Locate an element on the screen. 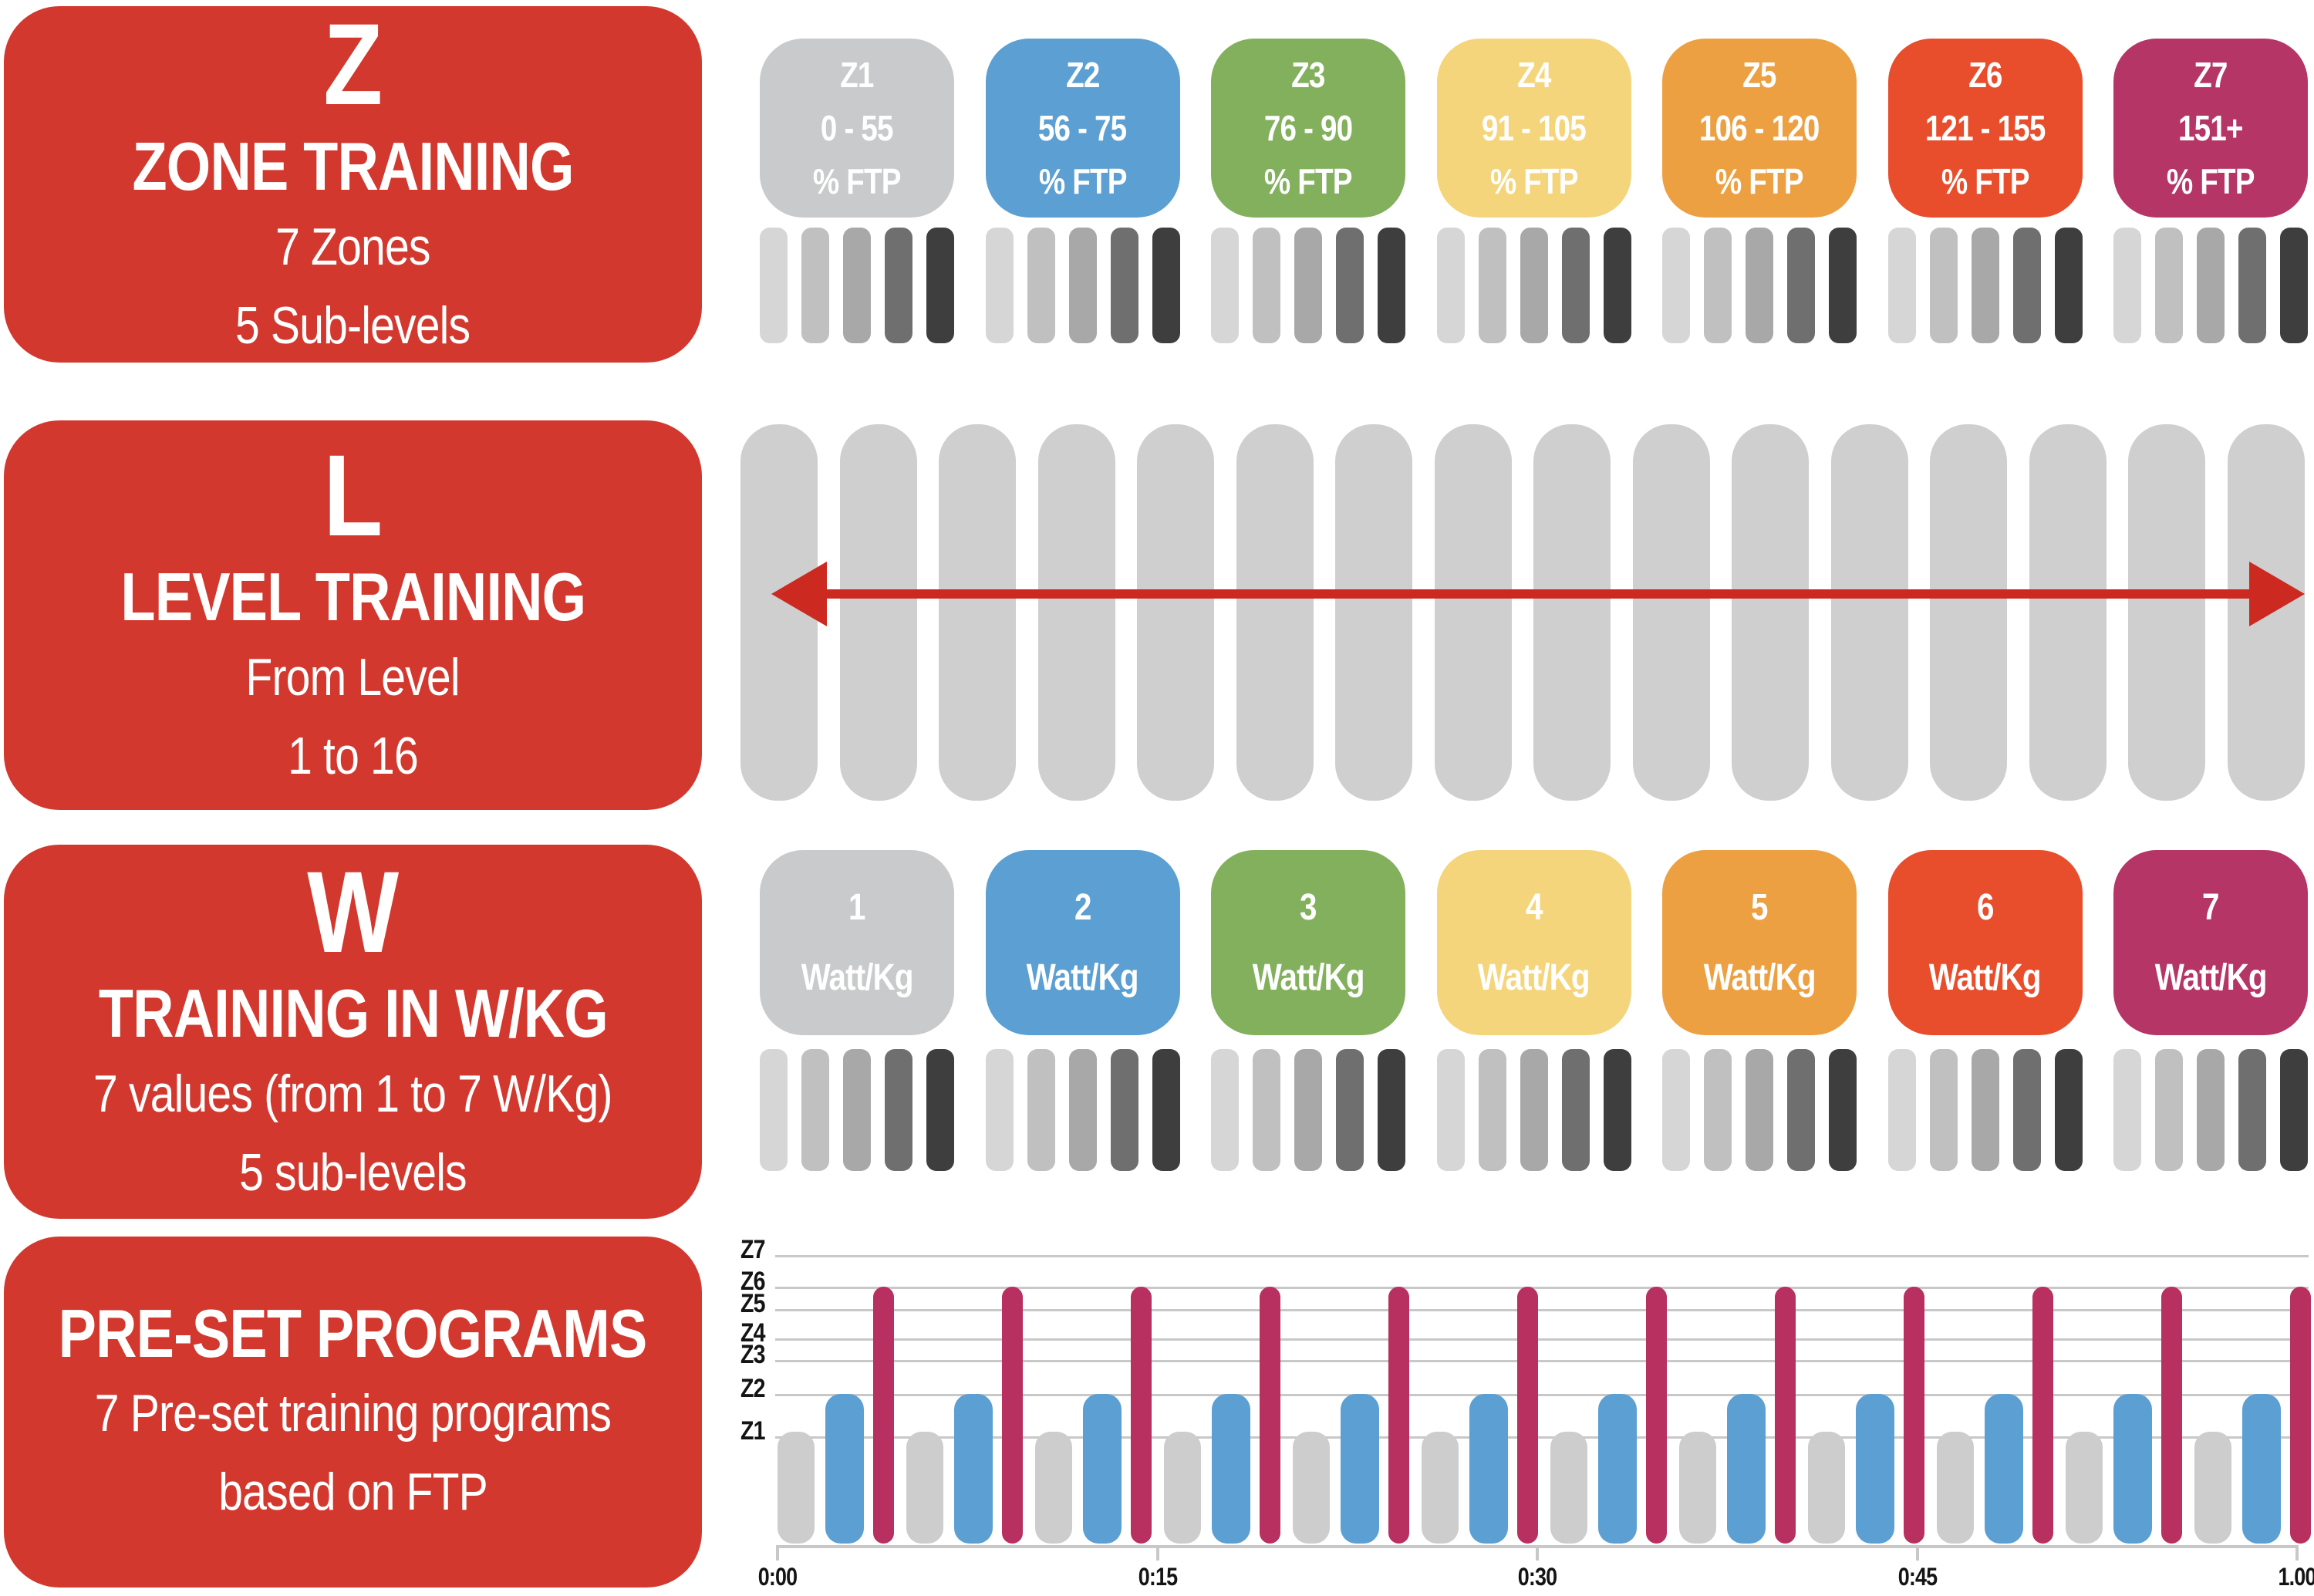  wkg-card-5: 5 Watt/Kg is located at coordinates (1759, 942).